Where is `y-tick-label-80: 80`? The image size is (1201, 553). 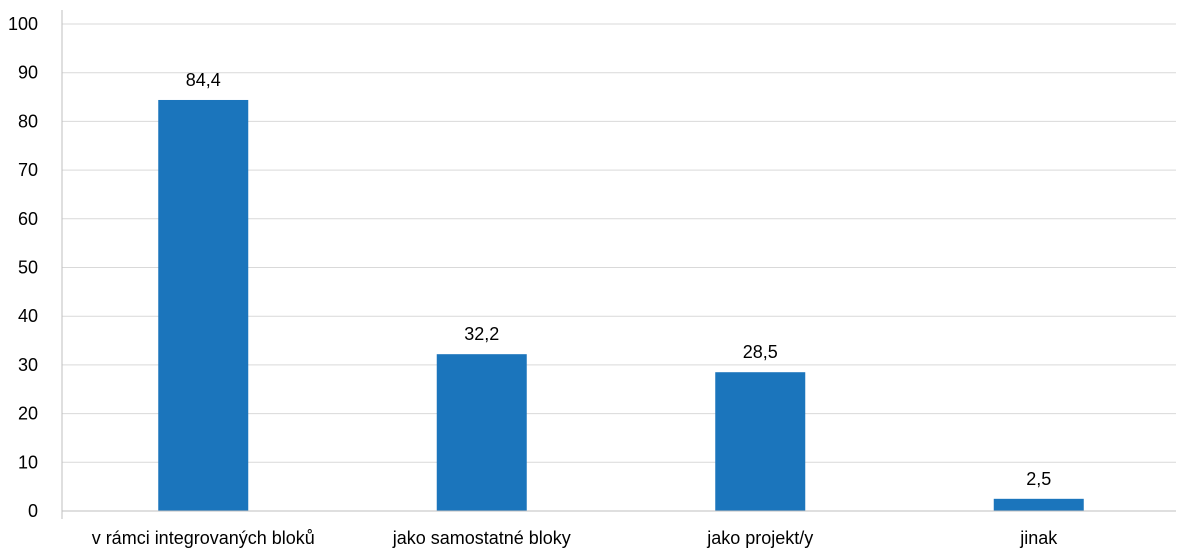 y-tick-label-80: 80 is located at coordinates (28, 121).